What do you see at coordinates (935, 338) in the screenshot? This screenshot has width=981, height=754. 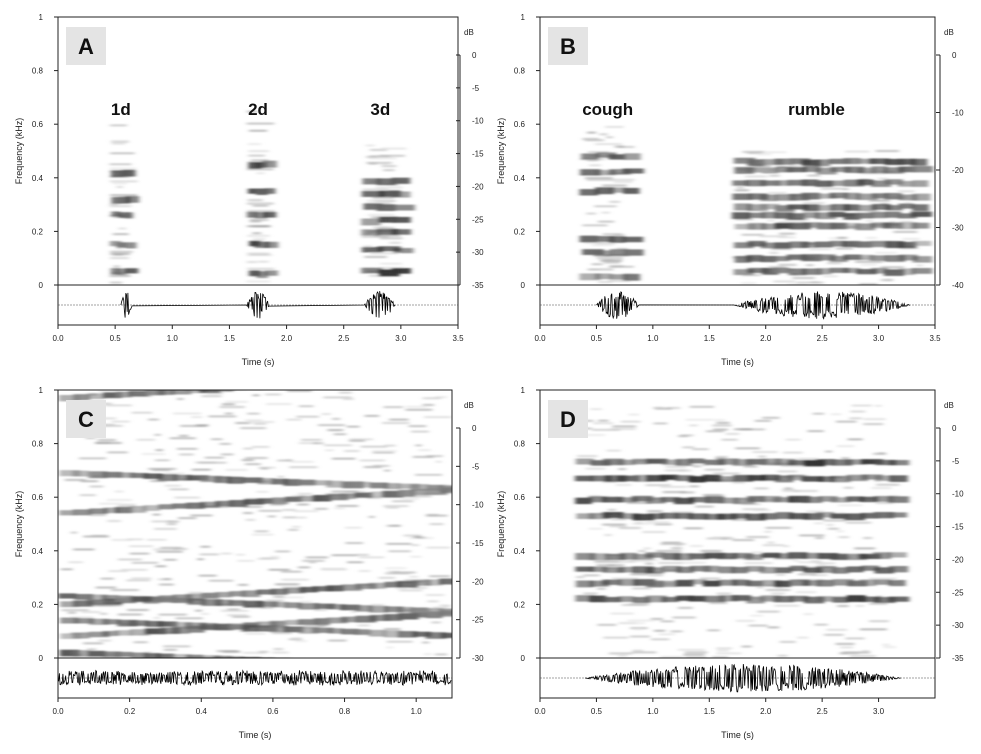 I see `x-tick-label: 3.5` at bounding box center [935, 338].